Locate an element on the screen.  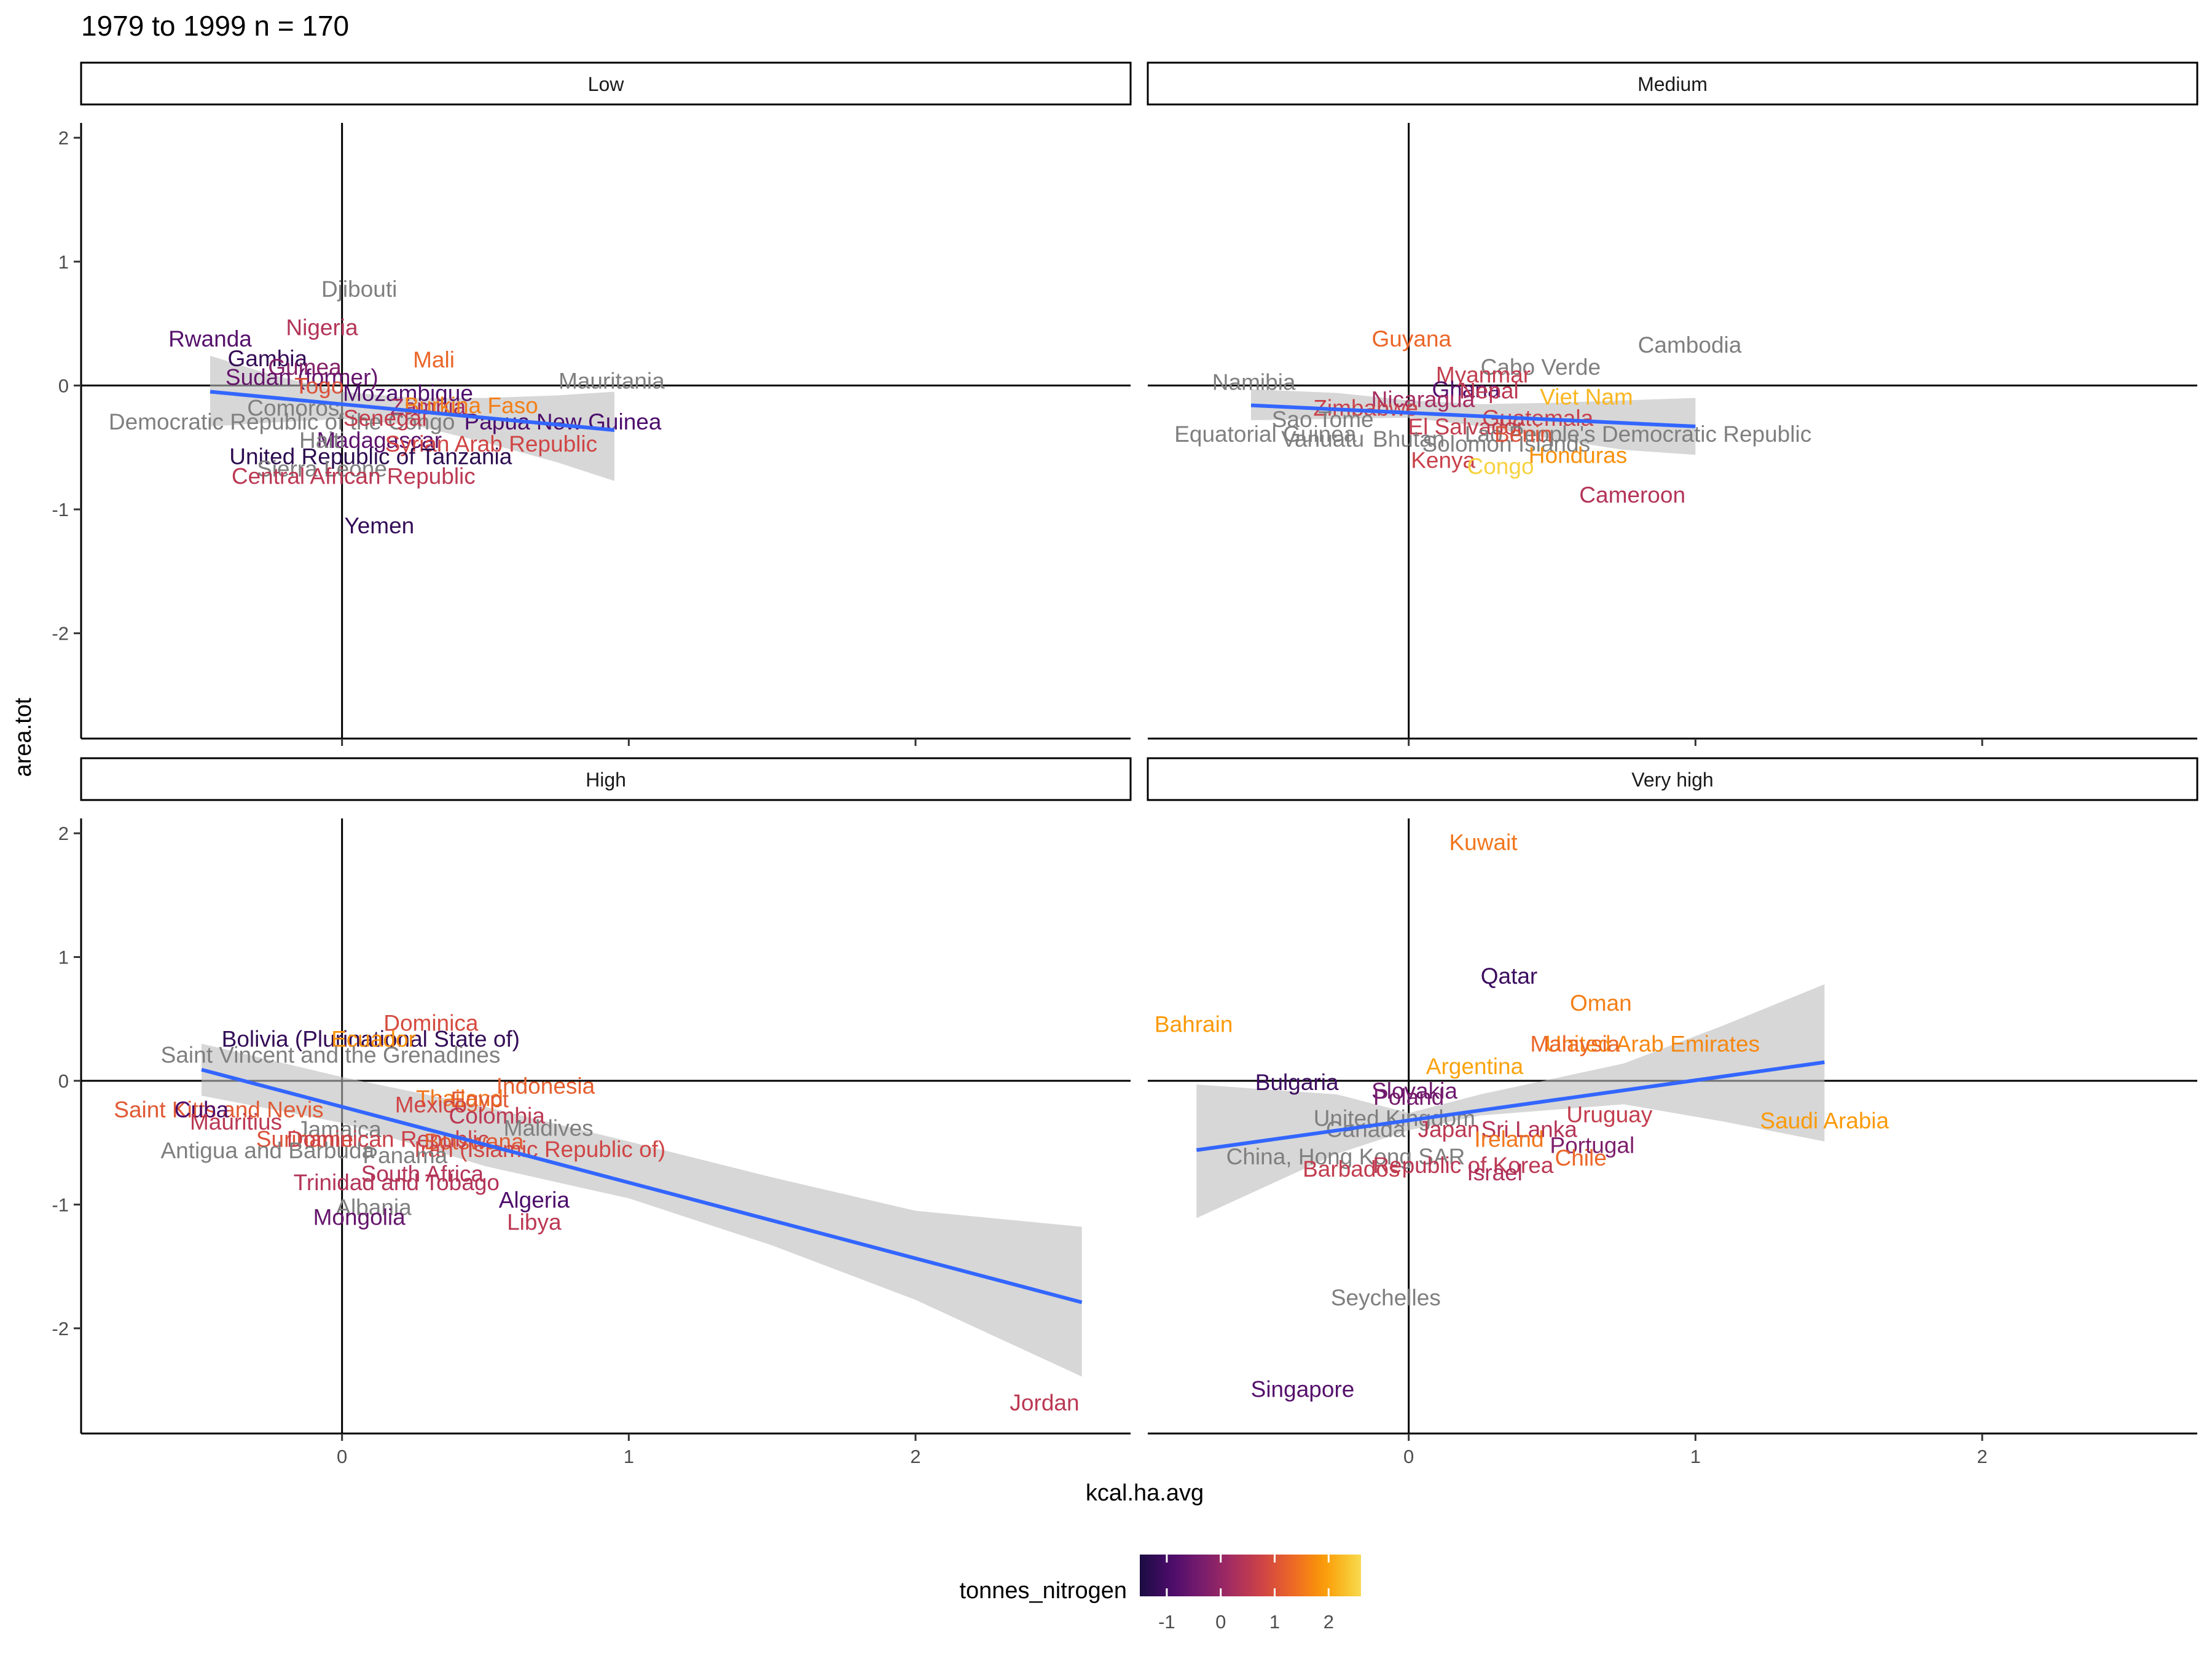
point-label: Nigeria is located at coordinates (322, 327).